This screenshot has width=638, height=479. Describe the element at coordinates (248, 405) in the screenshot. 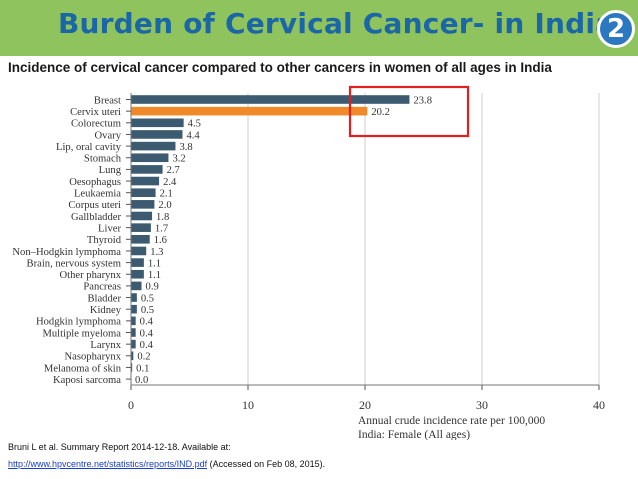

I see `x-tick-label: 10` at that location.